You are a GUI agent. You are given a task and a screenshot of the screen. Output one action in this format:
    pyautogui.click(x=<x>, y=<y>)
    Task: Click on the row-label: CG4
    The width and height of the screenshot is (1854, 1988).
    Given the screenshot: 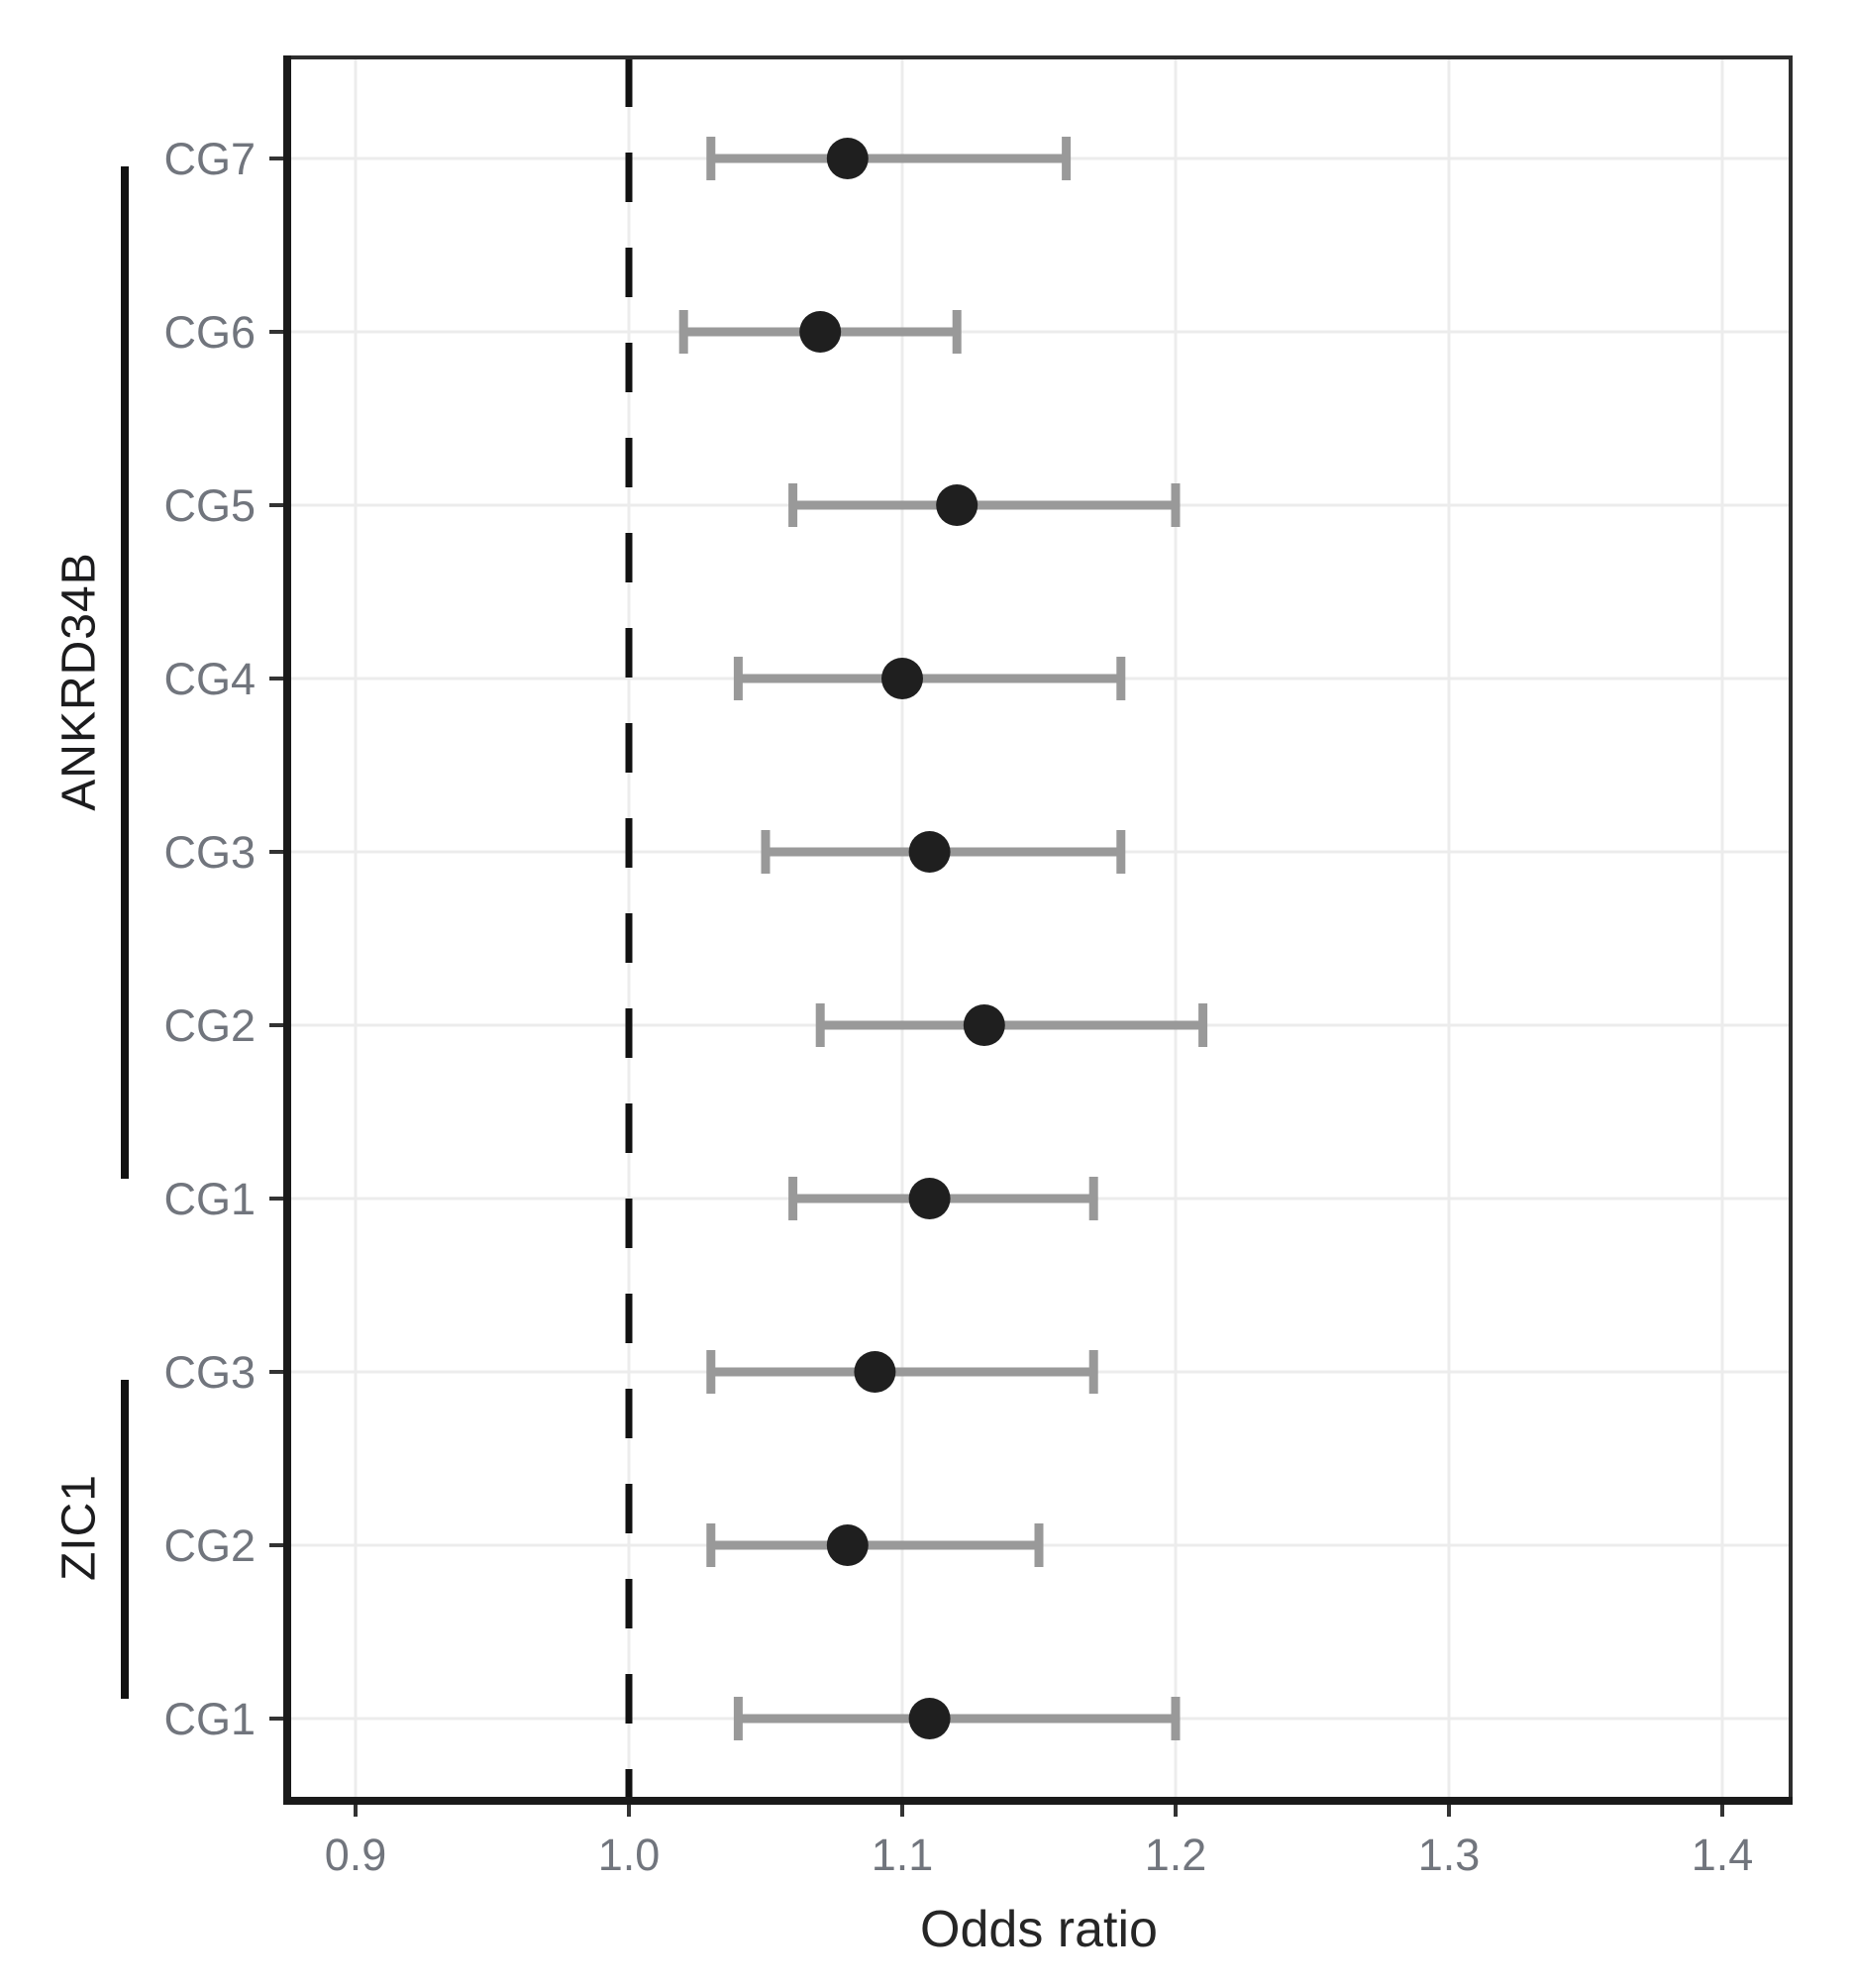 What is the action you would take?
    pyautogui.click(x=209, y=679)
    